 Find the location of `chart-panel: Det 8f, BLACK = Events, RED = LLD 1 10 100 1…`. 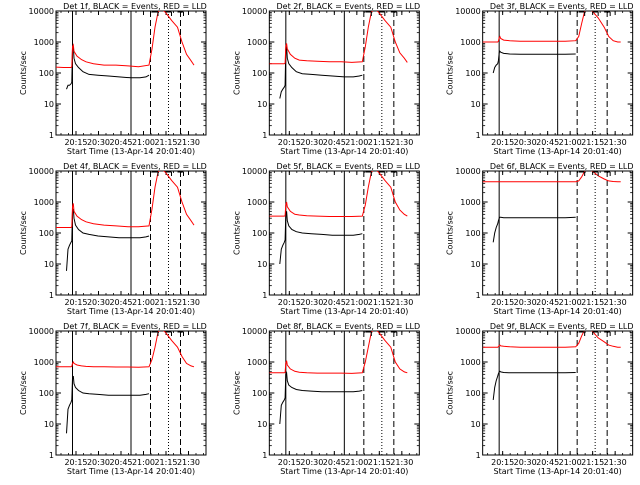

chart-panel: Det 8f, BLACK = Events, RED = LLD 1 10 100 1… is located at coordinates (326, 399).